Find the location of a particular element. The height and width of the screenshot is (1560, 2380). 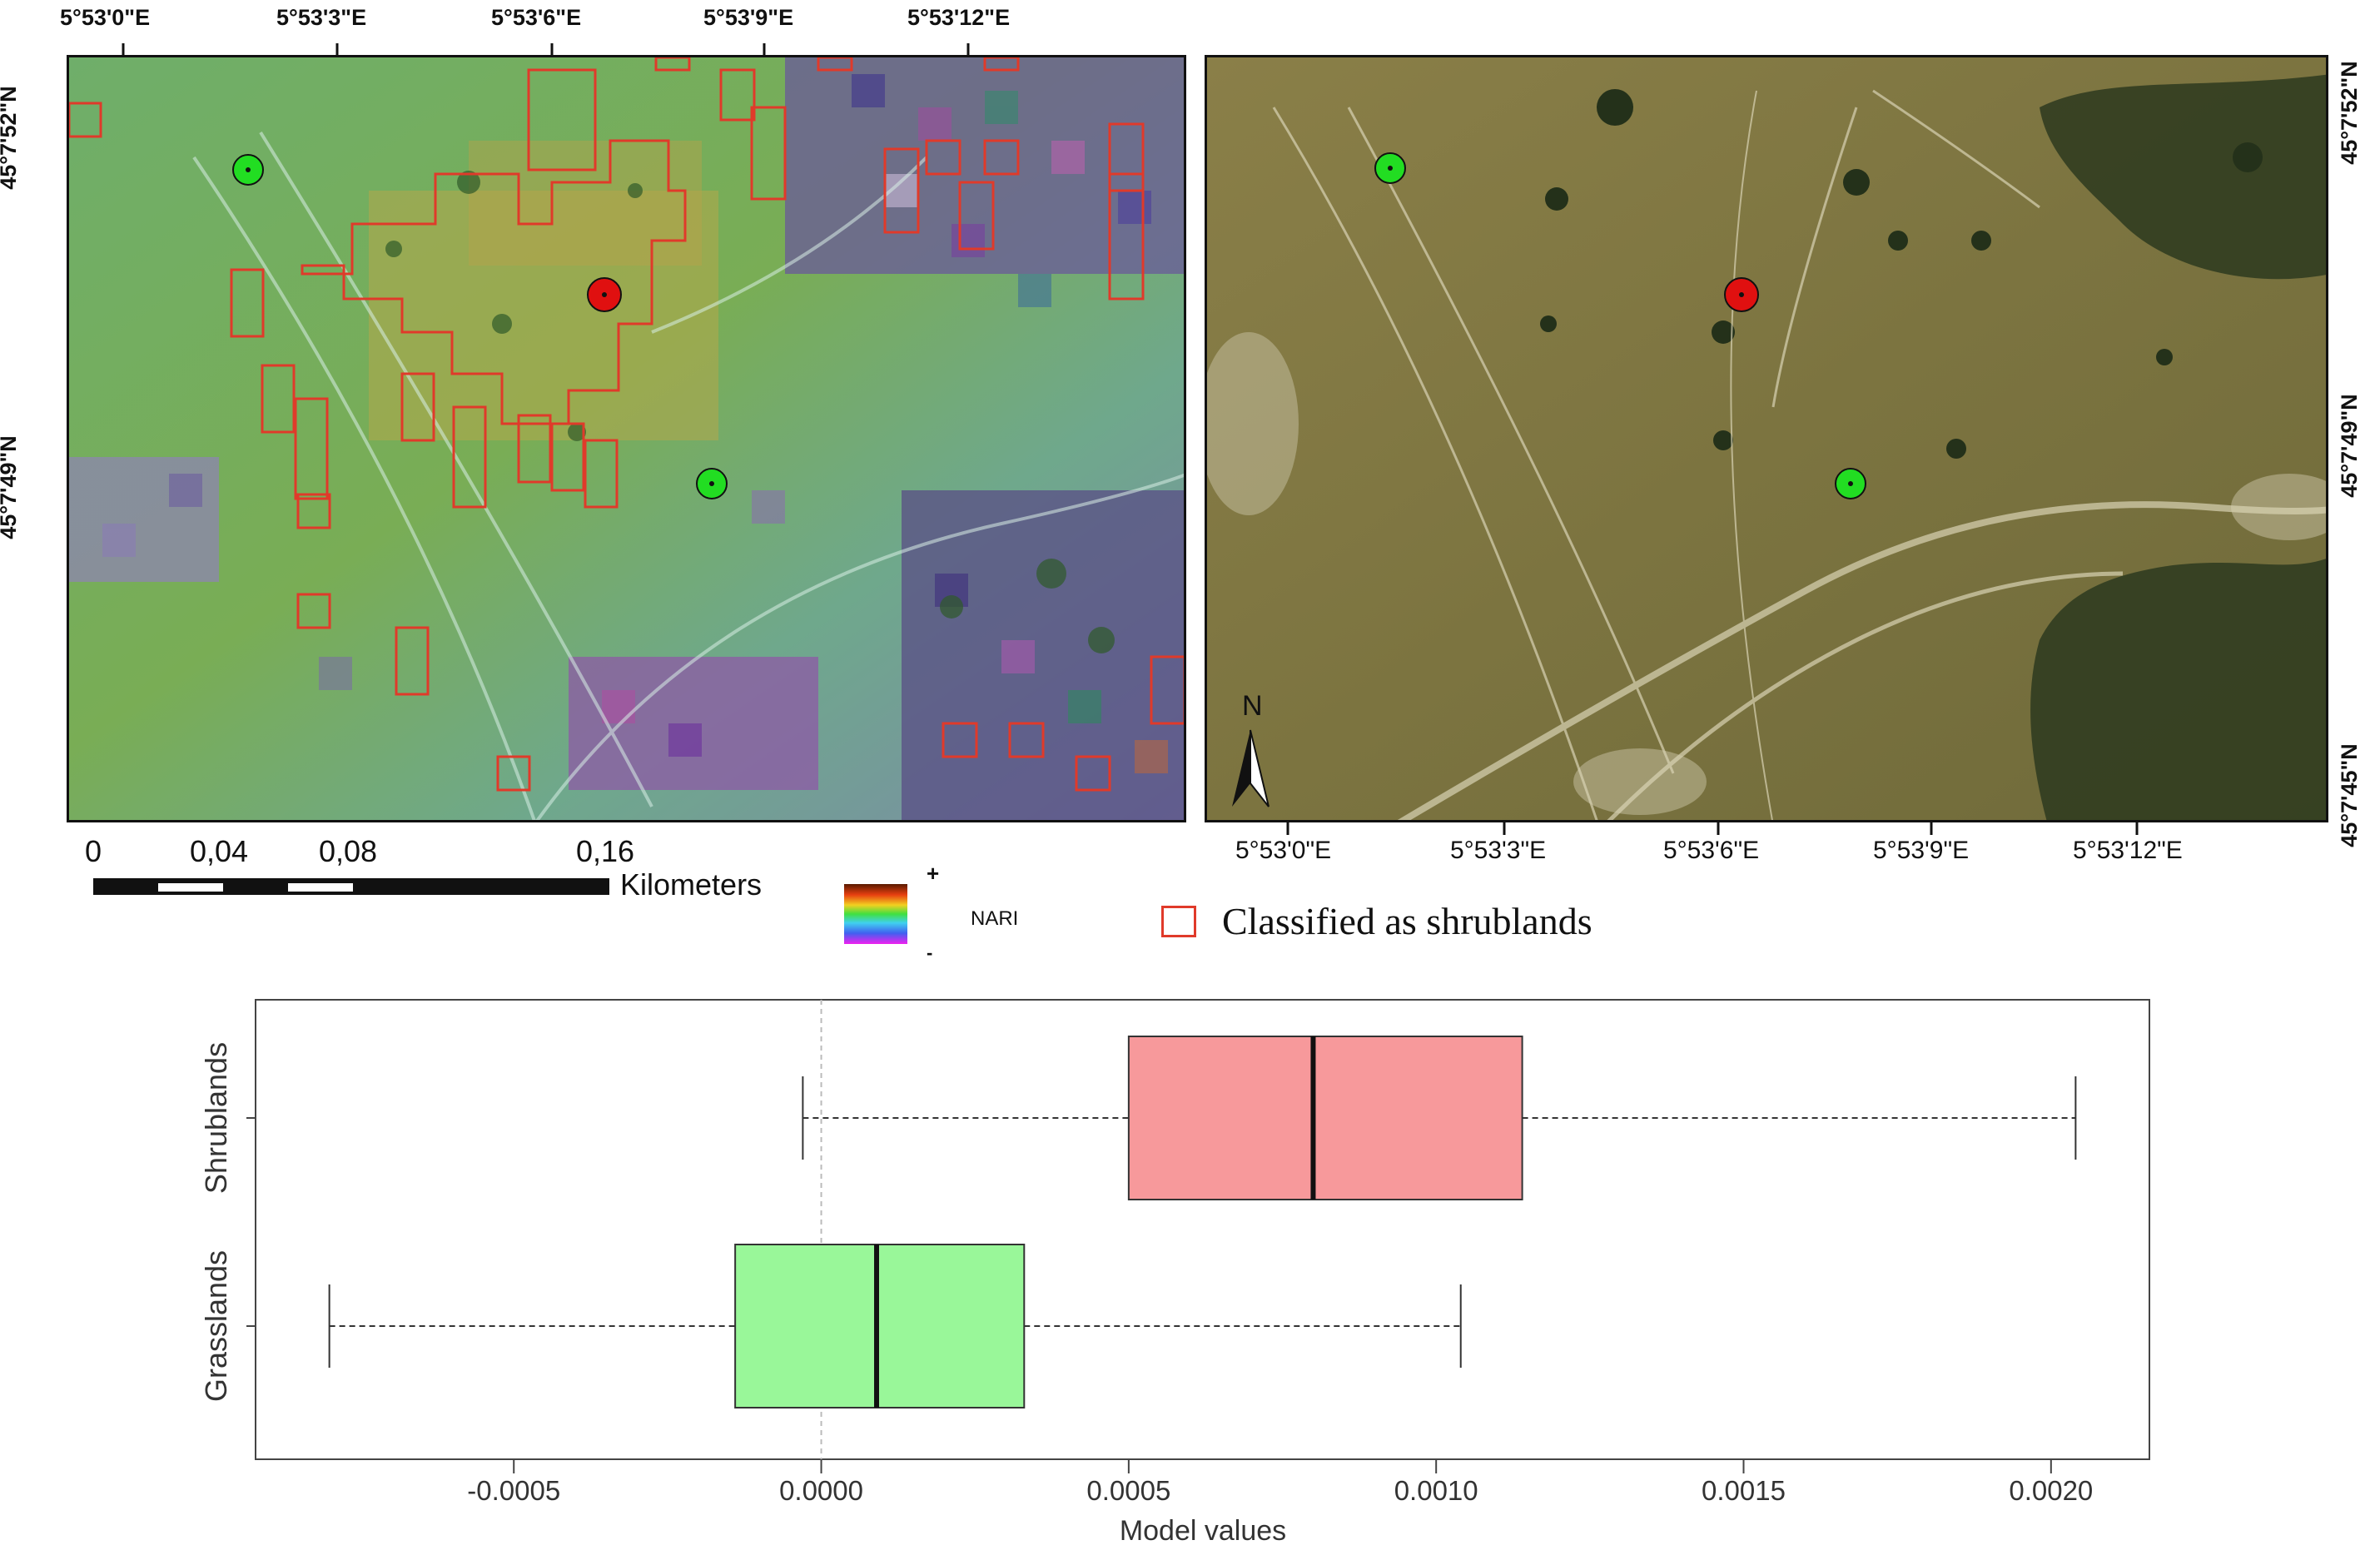

y-tick-label: Grasslands is located at coordinates (216, 1326).